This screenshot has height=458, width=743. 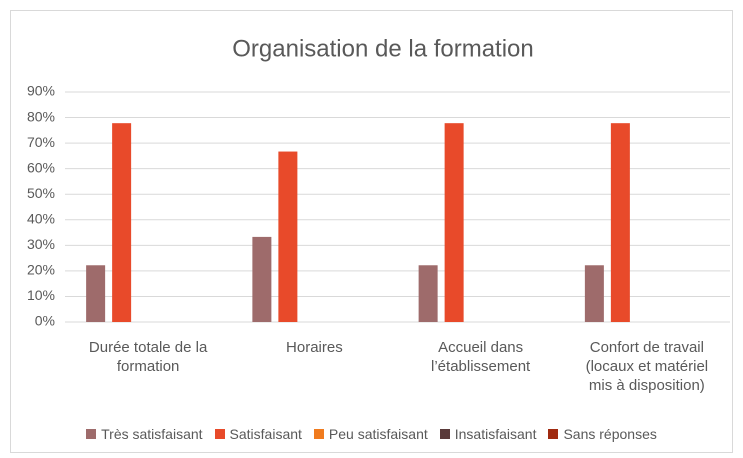 I want to click on legend-item: Très satisfaisant, so click(x=144, y=434).